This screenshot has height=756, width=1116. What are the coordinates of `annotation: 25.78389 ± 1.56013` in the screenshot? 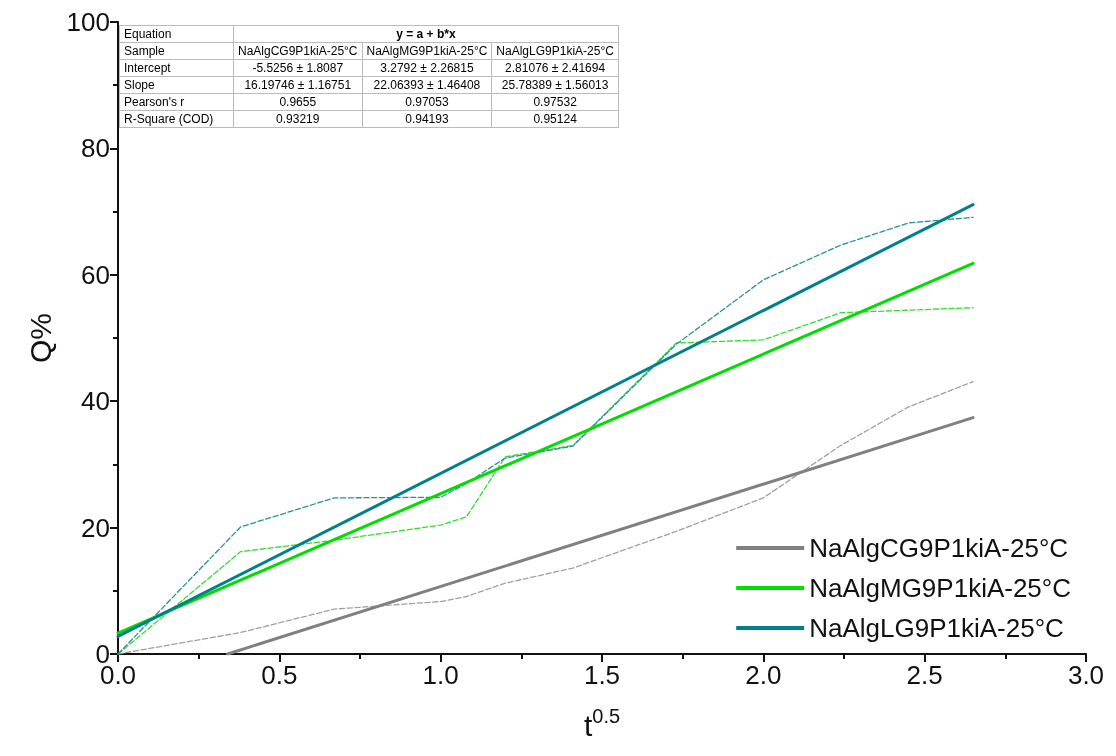 It's located at (555, 85).